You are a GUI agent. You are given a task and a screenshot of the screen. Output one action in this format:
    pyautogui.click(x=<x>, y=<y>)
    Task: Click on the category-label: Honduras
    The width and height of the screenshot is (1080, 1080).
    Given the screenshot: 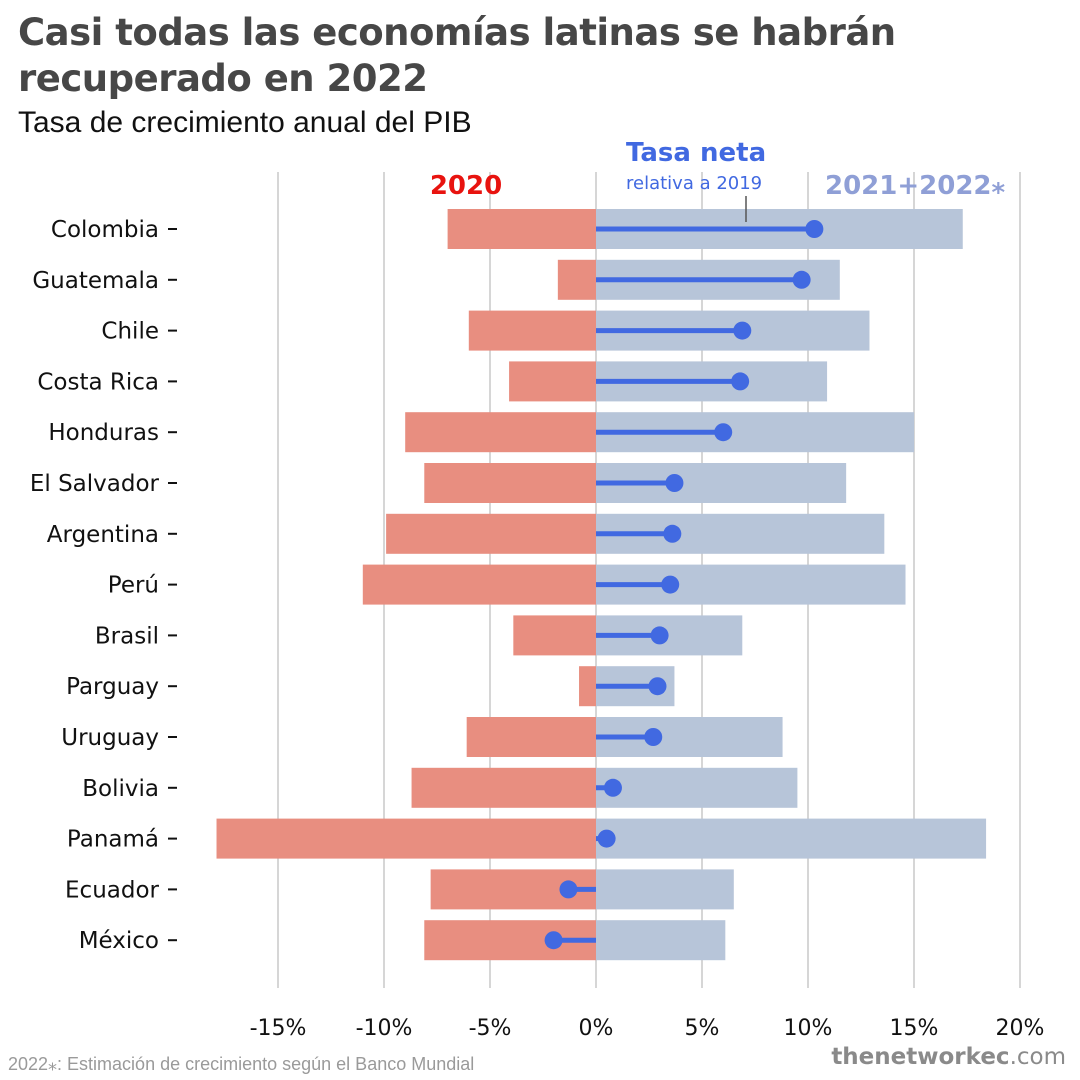 What is the action you would take?
    pyautogui.click(x=103, y=433)
    